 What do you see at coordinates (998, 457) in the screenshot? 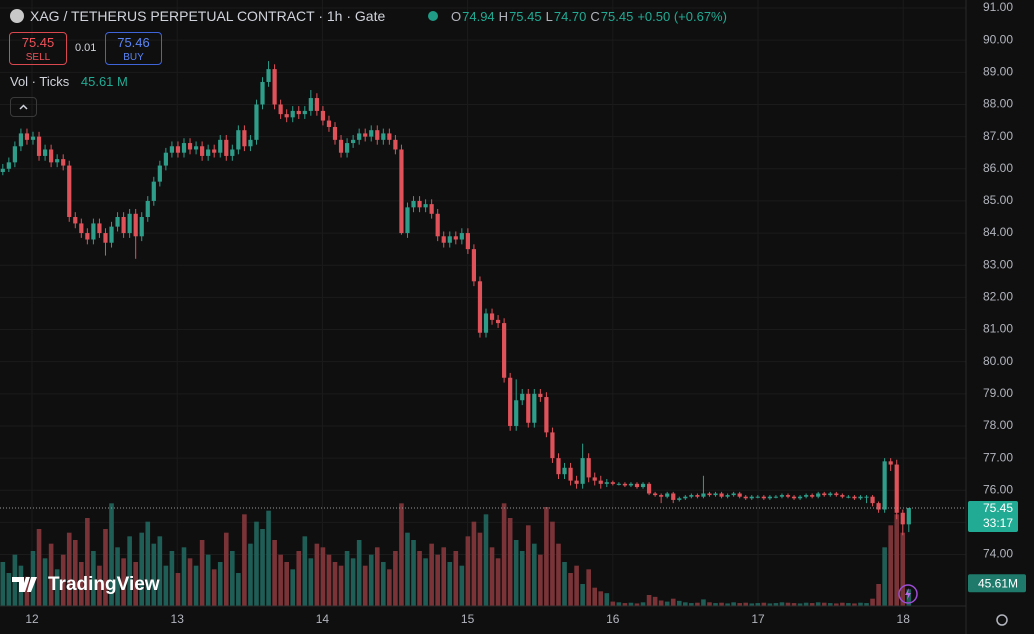
I see `y-tick-label: 77.00` at bounding box center [998, 457].